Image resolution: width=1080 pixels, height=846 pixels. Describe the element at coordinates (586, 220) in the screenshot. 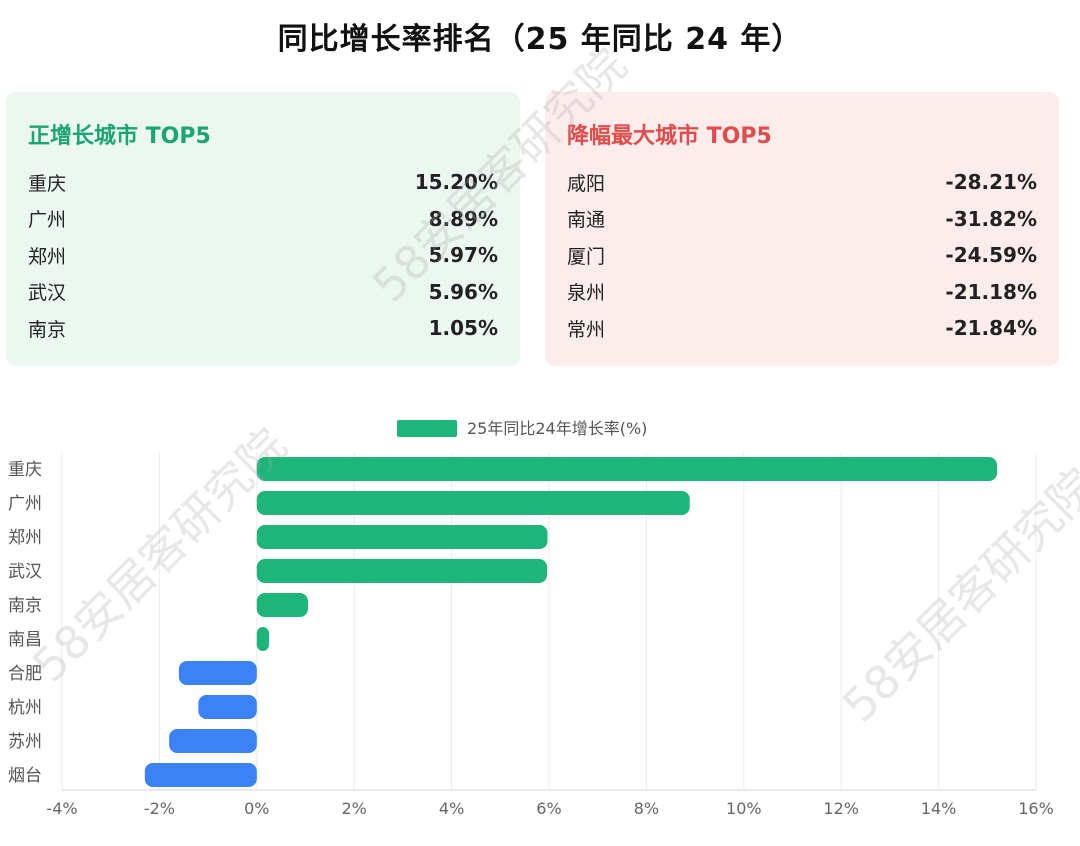

I see `city-name: 南通` at that location.